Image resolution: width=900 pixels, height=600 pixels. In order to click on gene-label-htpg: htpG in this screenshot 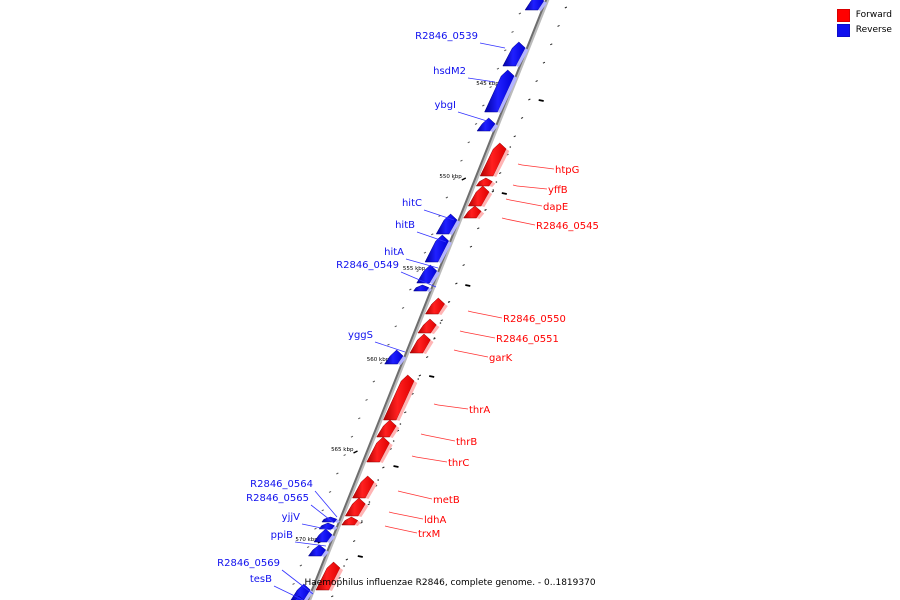, I will do `click(567, 170)`.